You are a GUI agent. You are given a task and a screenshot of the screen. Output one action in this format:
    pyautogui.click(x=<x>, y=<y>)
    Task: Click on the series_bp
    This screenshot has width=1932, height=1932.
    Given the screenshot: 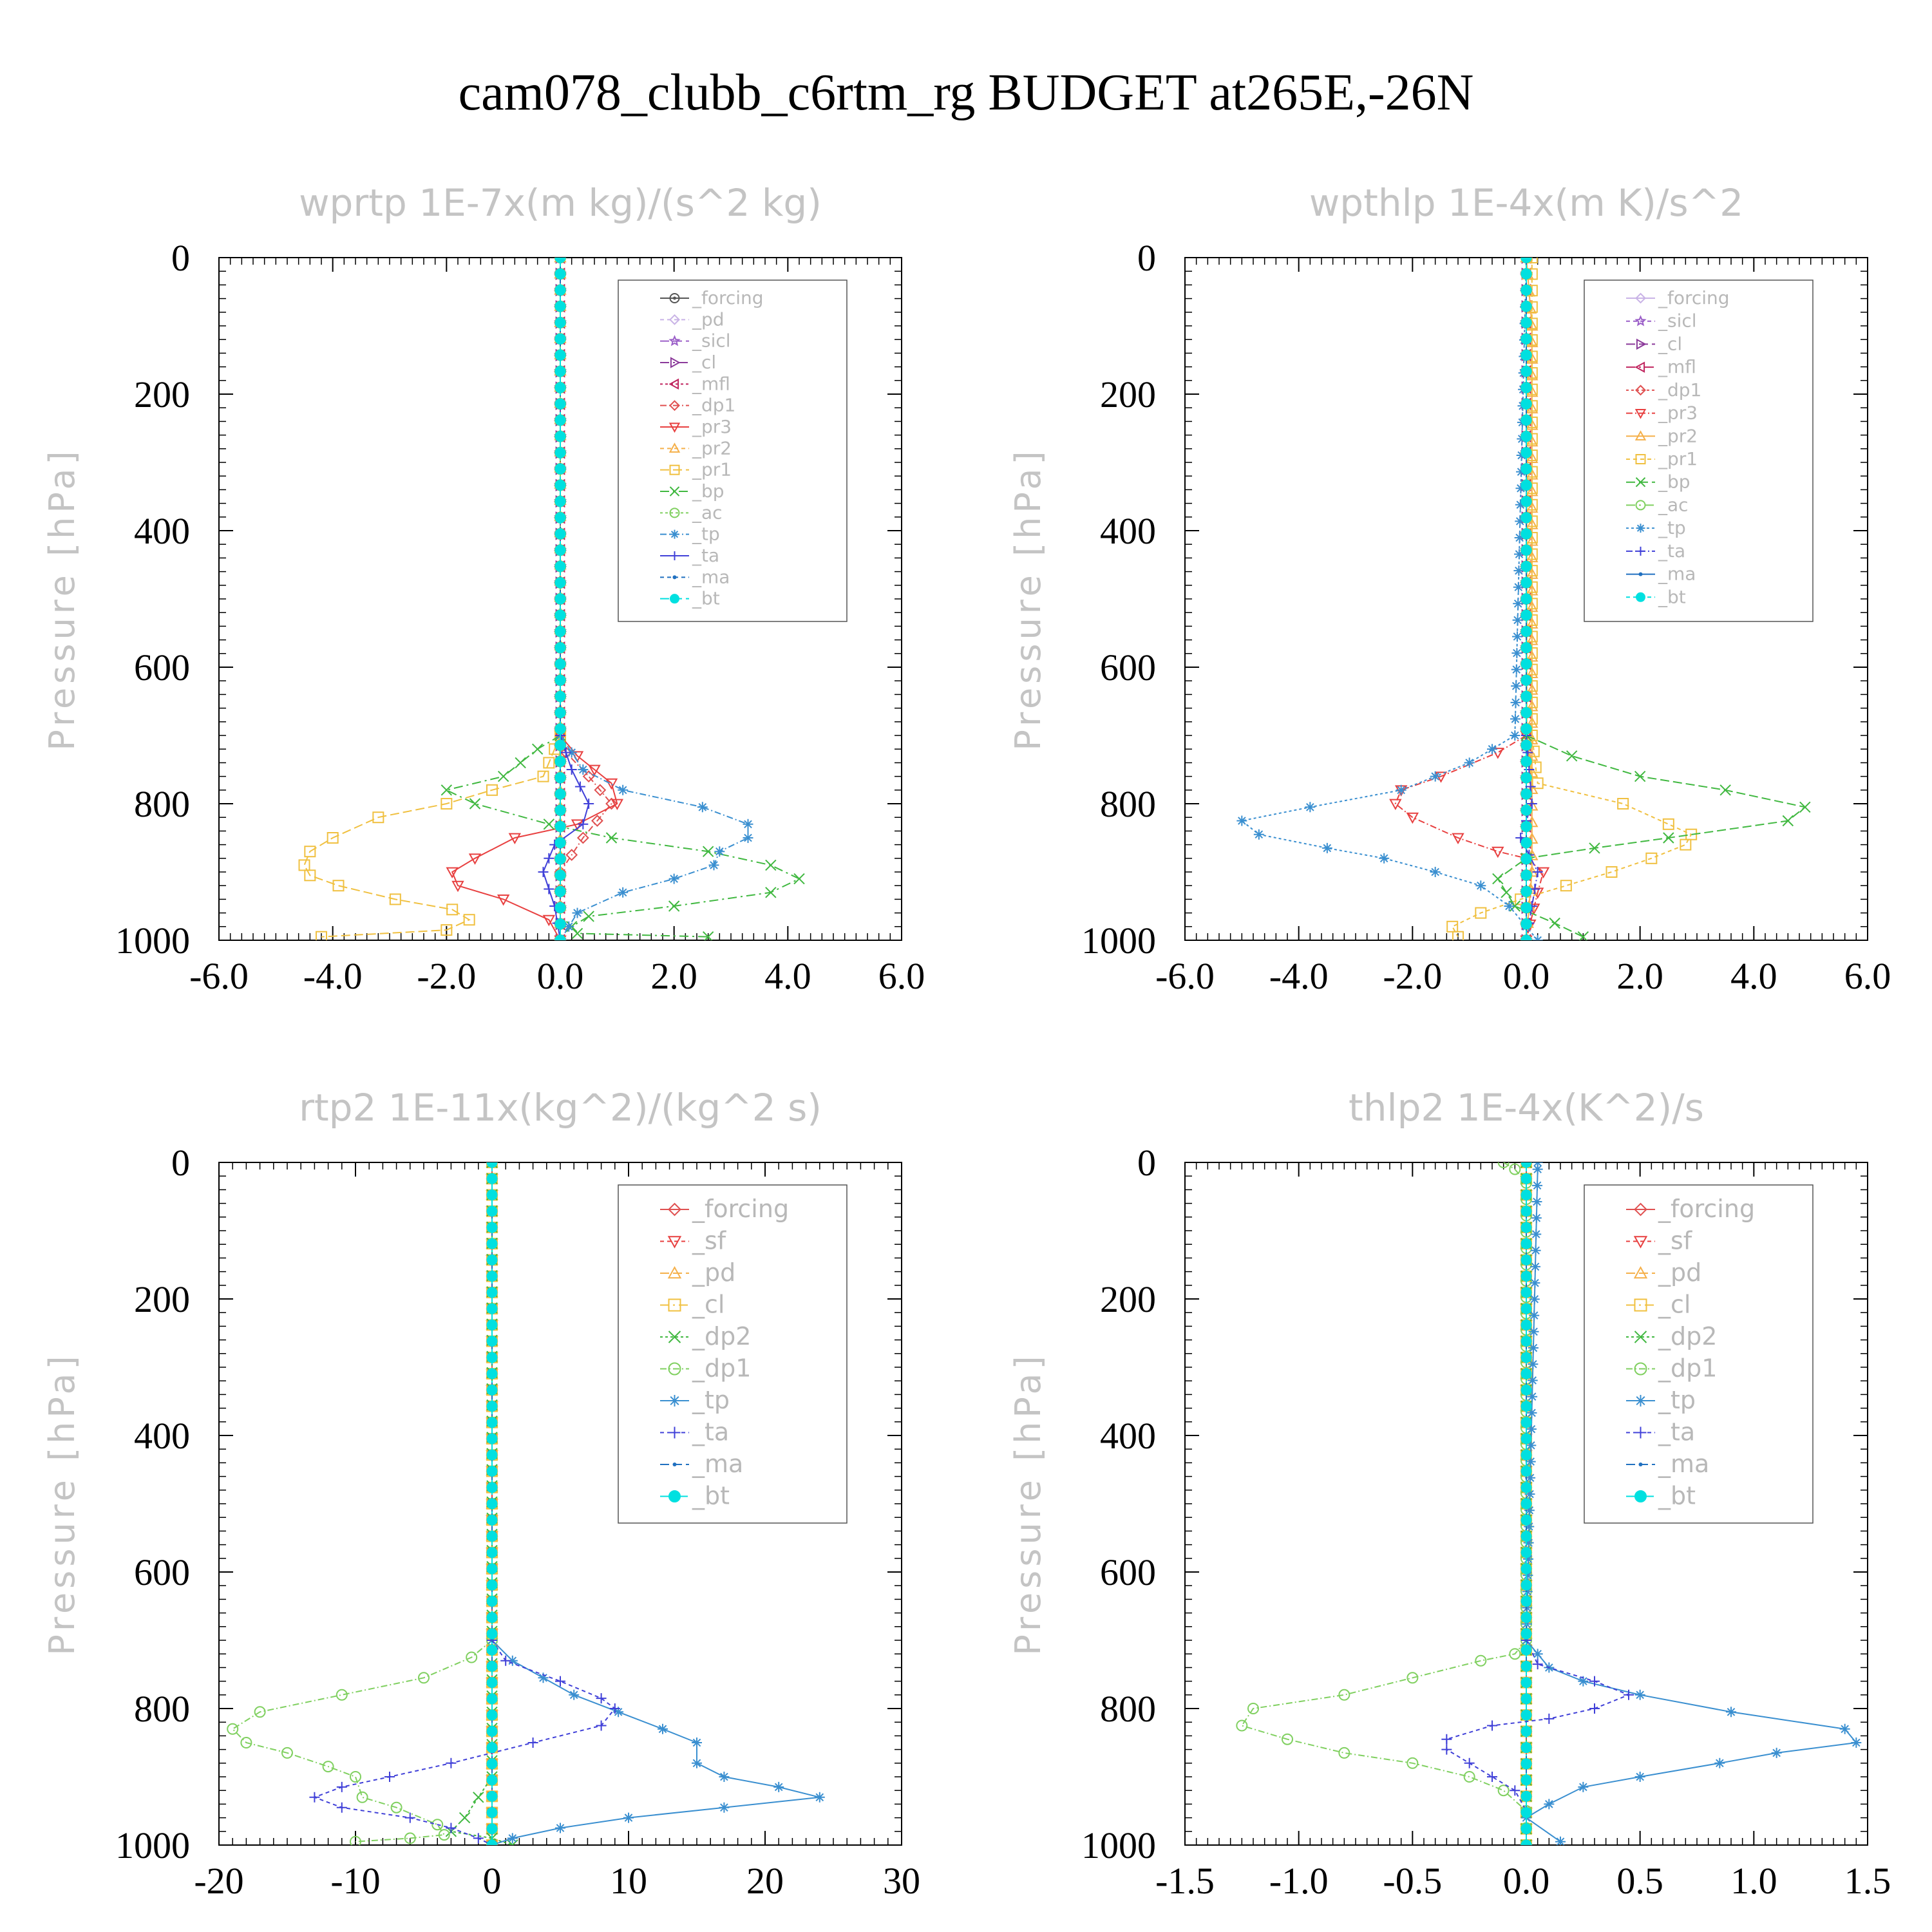 What is the action you would take?
    pyautogui.click(x=622, y=835)
    